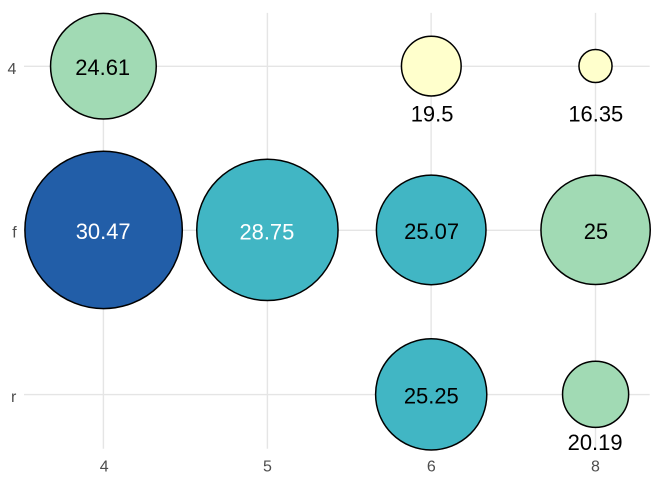 This screenshot has height=480, width=672. Describe the element at coordinates (103, 231) in the screenshot. I see `svg-text: 30.47` at that location.